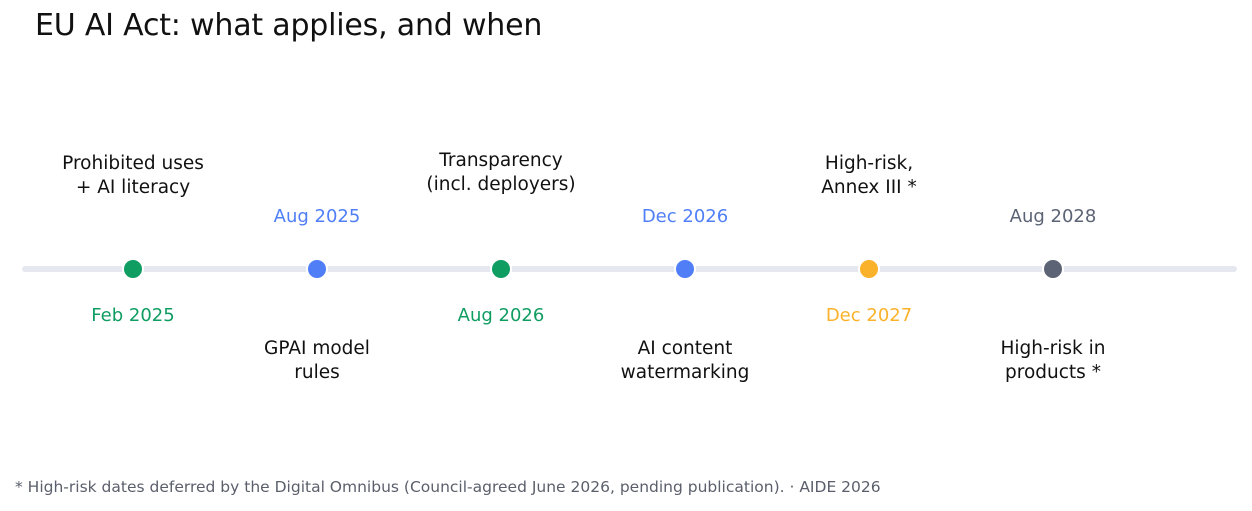  I want to click on milestone-label-line: + AI literacy, so click(133, 187).